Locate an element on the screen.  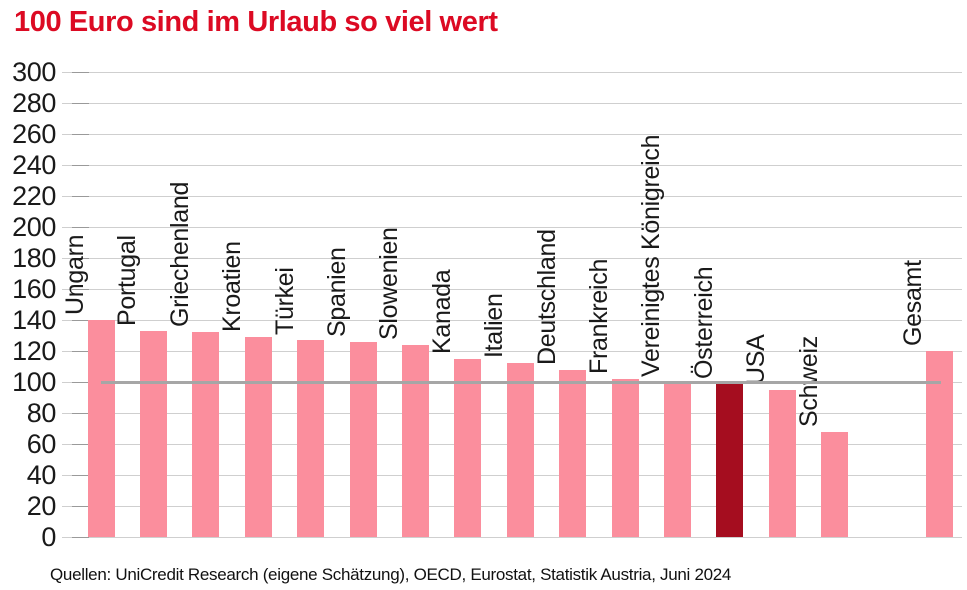
bar-gesamt is located at coordinates (939, 444).